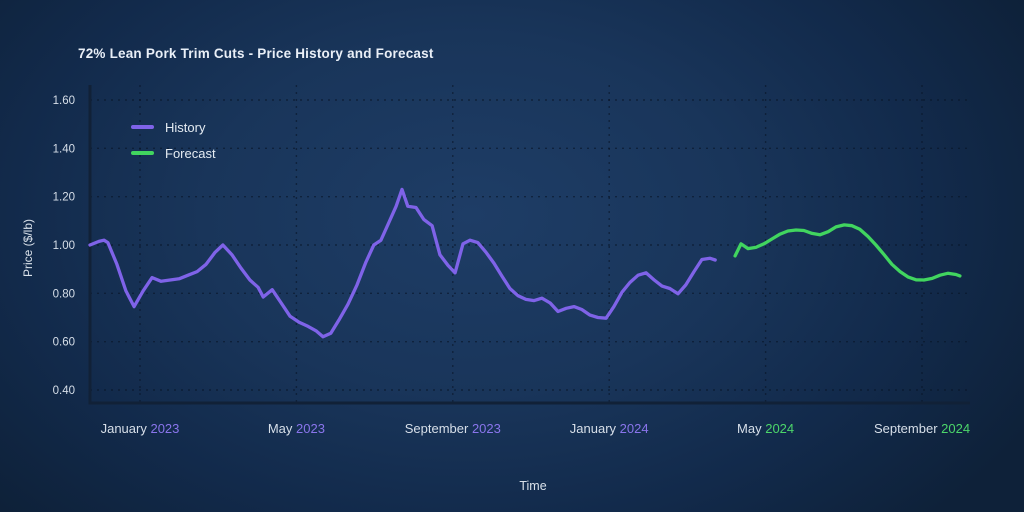  I want to click on legend-item-forecast: Forecast, so click(173, 153).